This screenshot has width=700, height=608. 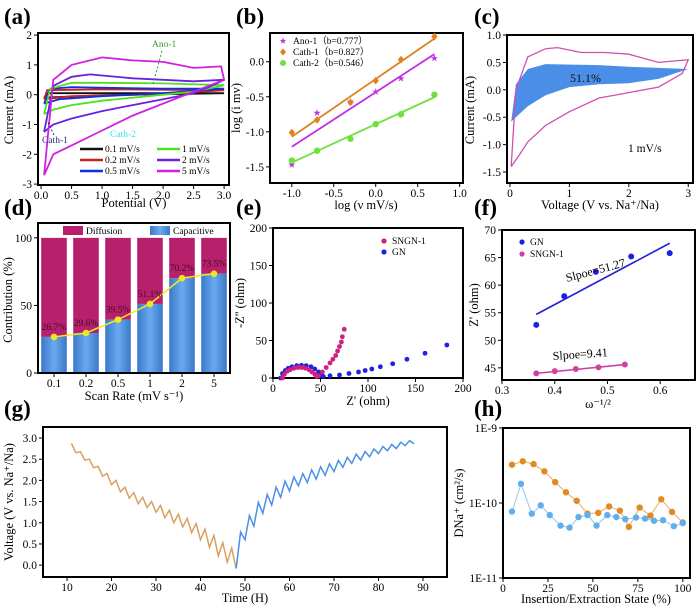 I want to click on c-ylabel: Current (mA), so click(x=470, y=110).